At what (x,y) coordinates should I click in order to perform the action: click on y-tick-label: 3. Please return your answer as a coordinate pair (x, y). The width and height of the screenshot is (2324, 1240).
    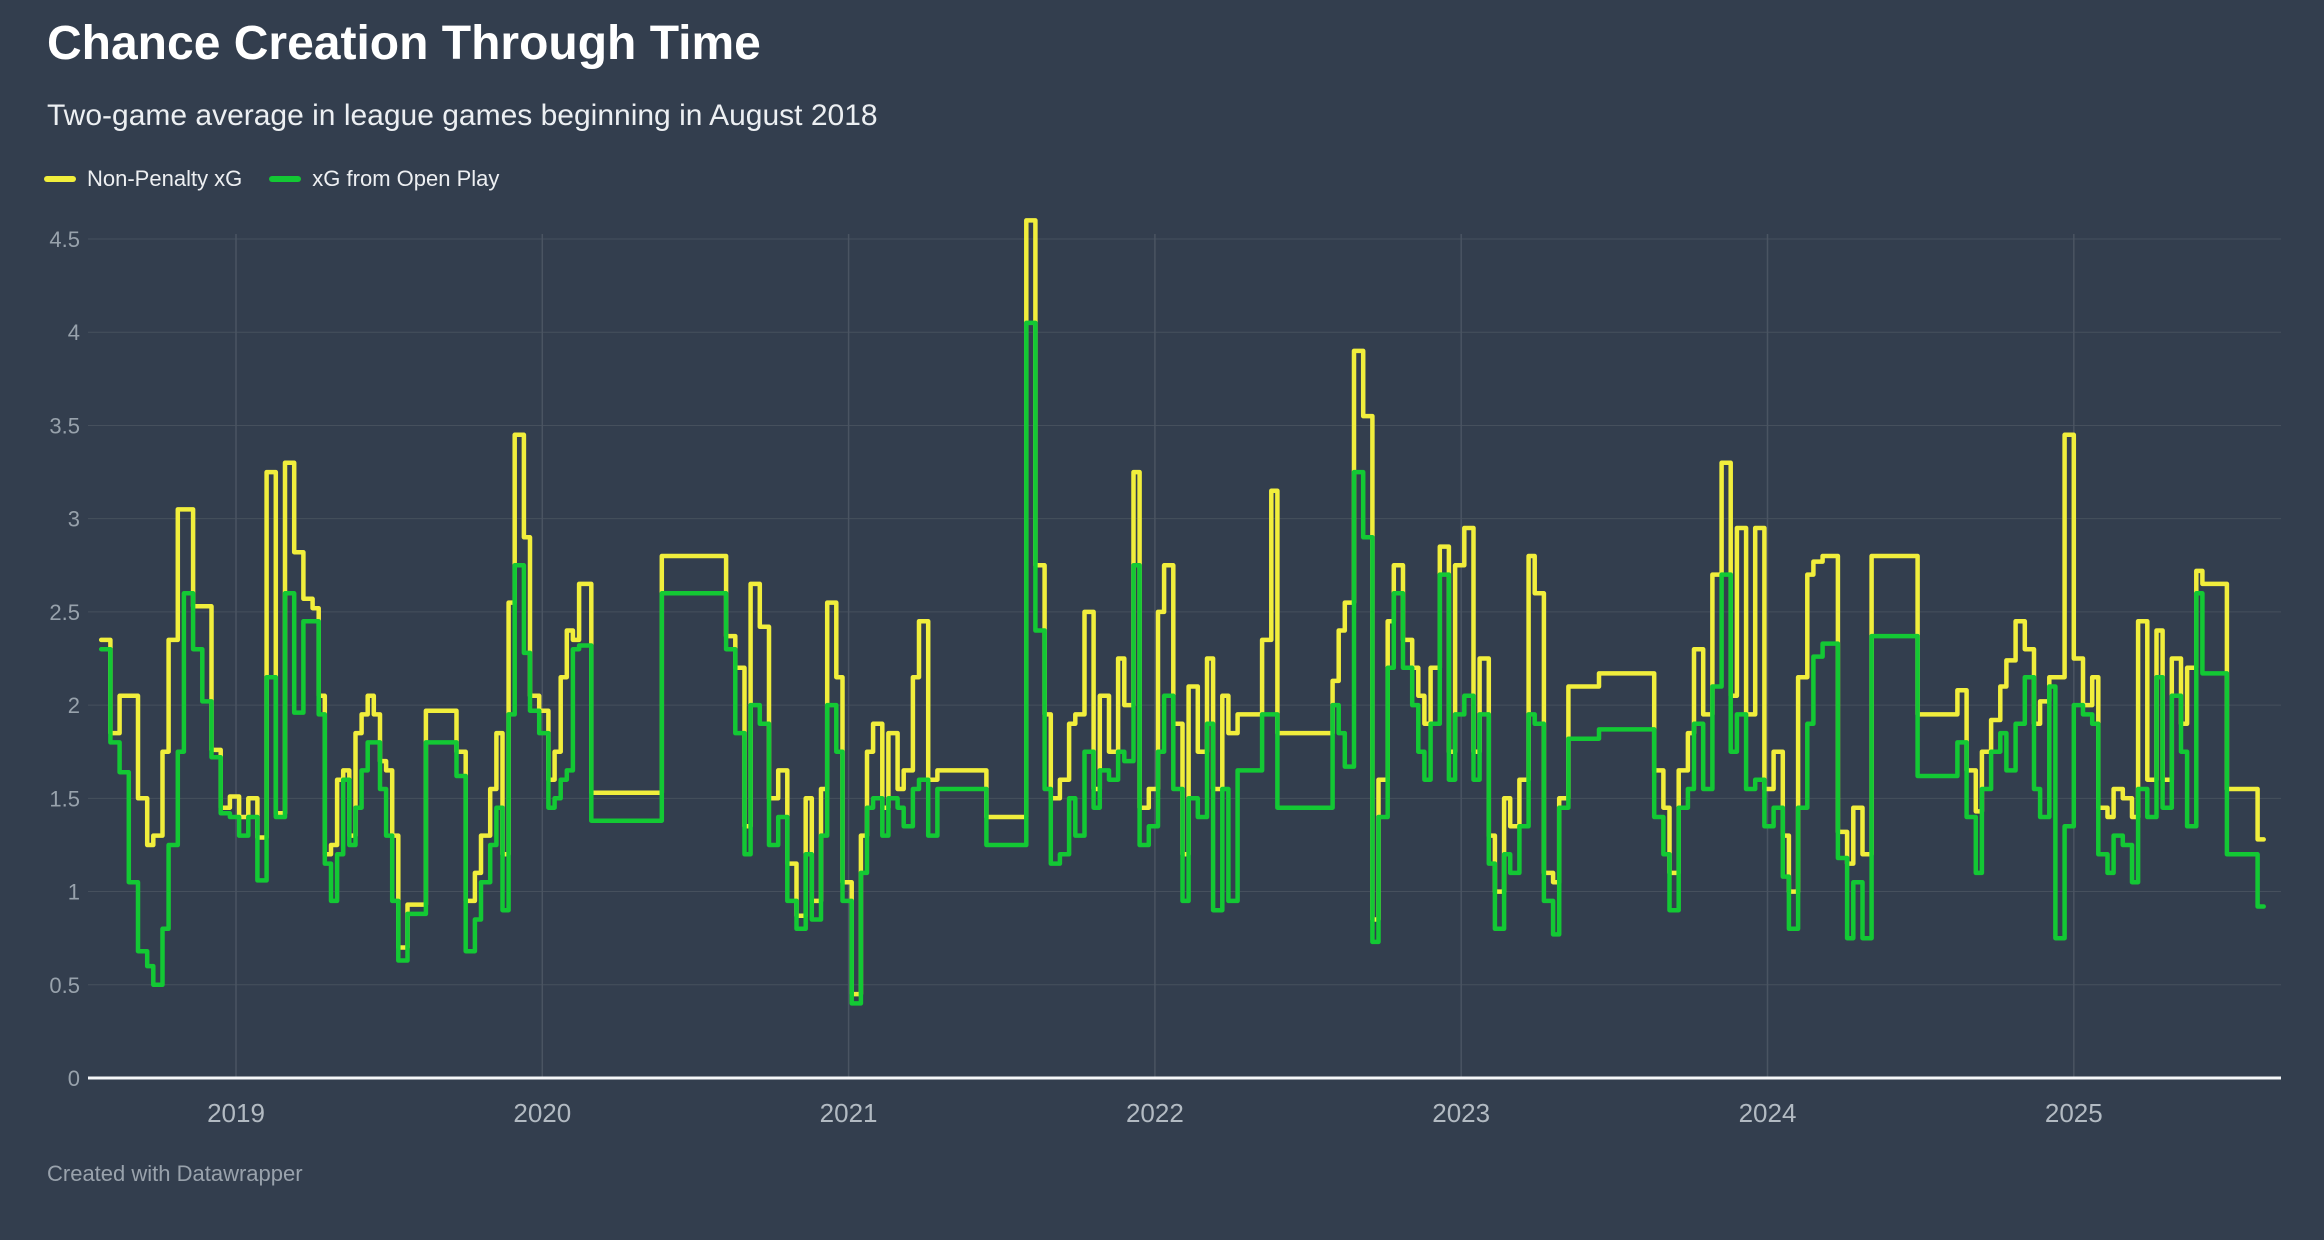
    Looking at the image, I should click on (74, 519).